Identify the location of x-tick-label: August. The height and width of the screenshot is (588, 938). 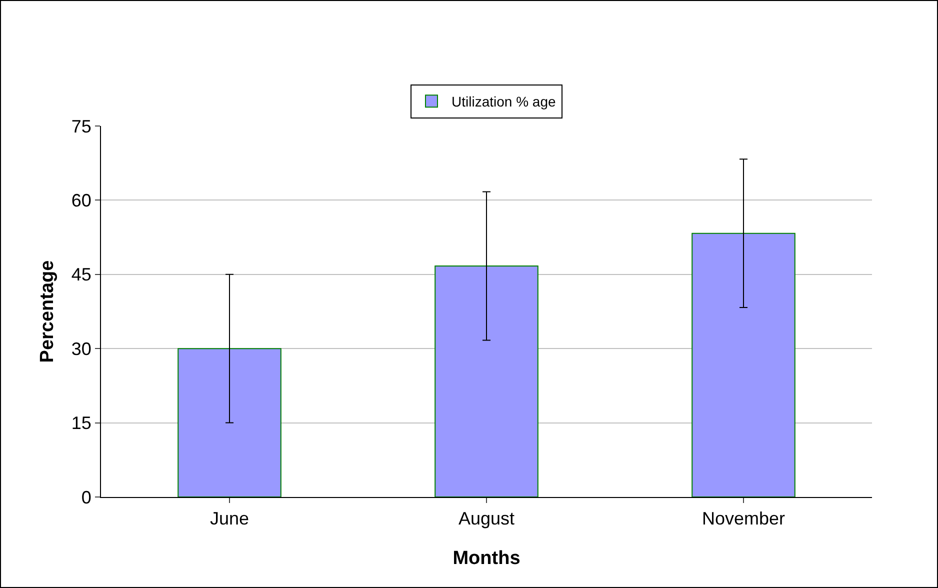
(486, 518).